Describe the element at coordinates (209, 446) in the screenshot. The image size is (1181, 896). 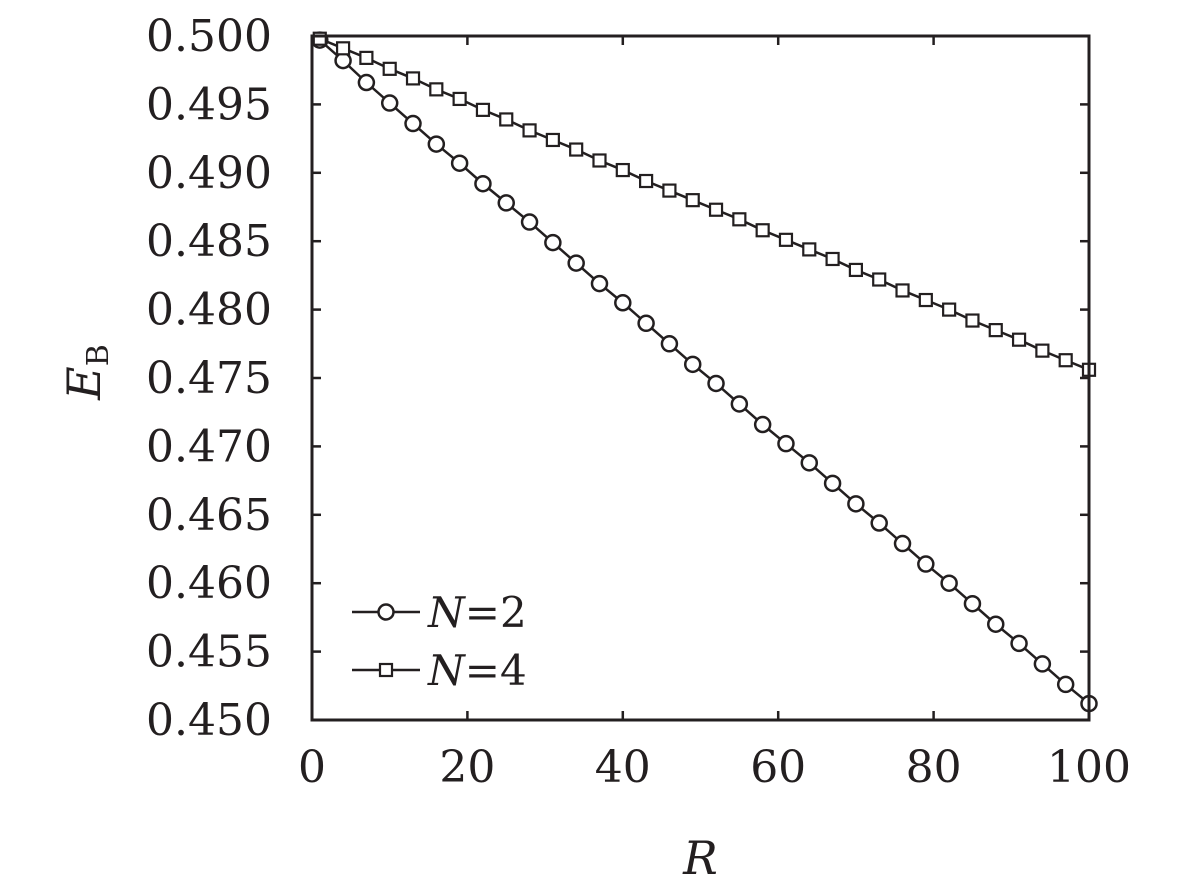
I see `y-tick-label: 0.470` at that location.